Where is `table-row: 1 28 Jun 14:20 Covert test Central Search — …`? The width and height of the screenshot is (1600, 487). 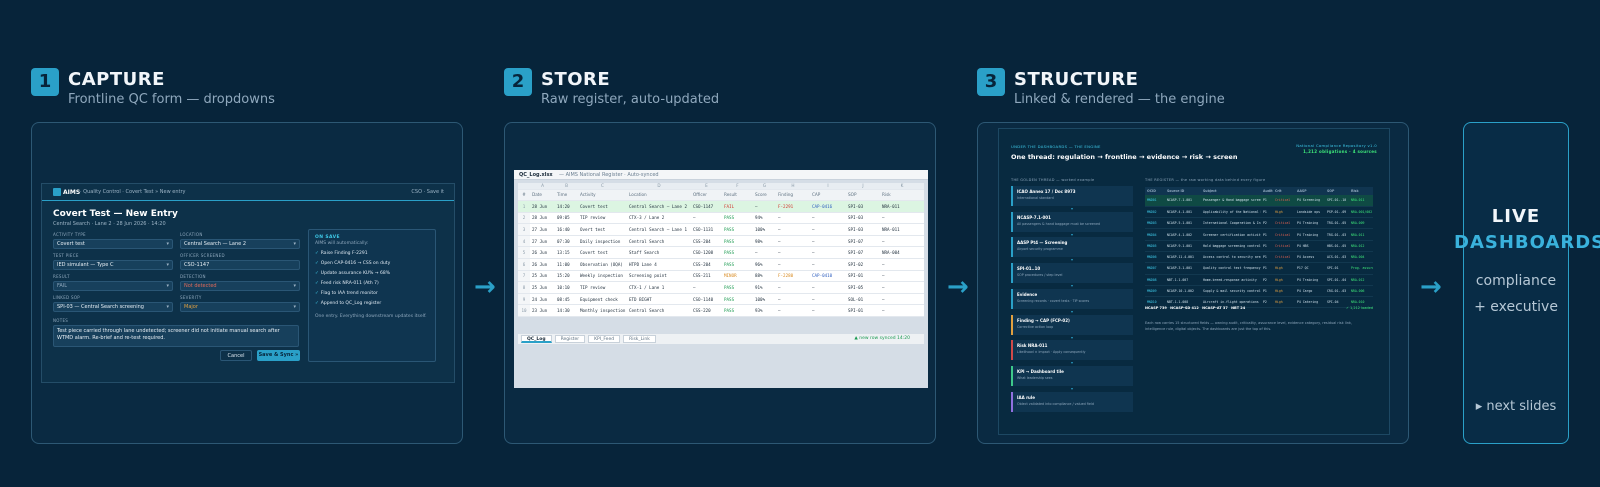 table-row: 1 28 Jun 14:20 Covert test Central Search — … is located at coordinates (721, 206).